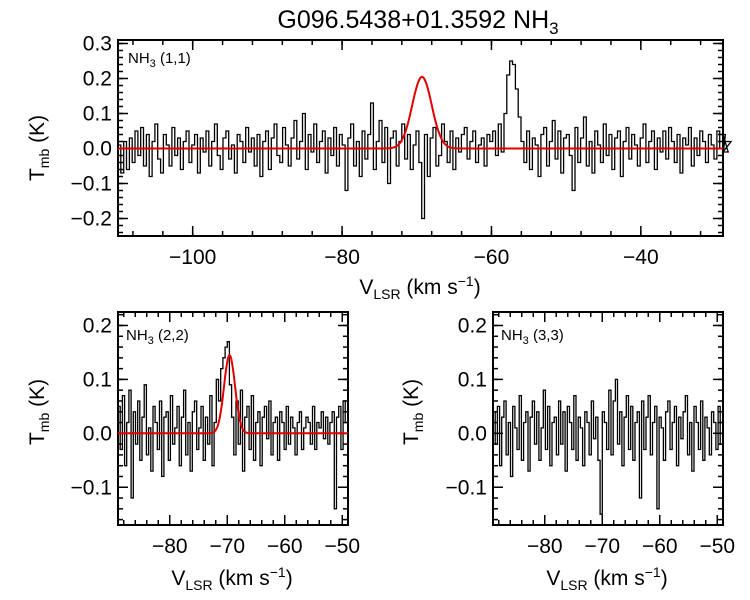  I want to click on panel-1-label: NH3 (1,1), so click(159, 60).